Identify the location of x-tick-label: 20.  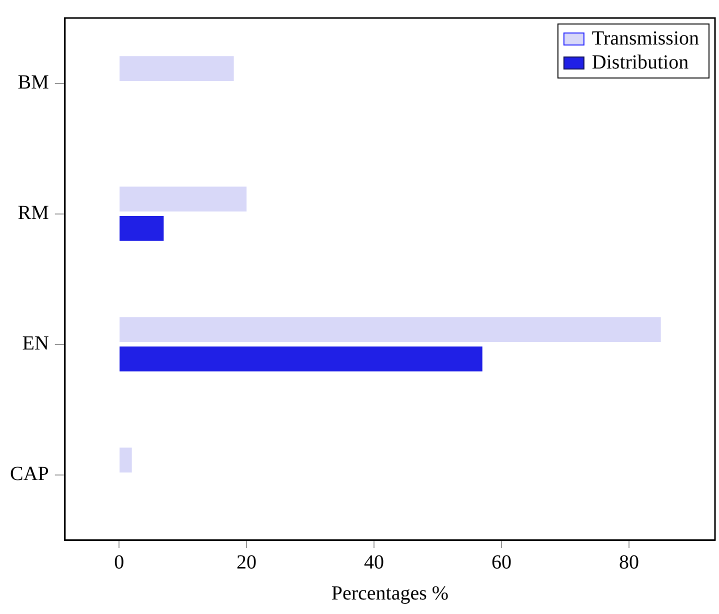
(246, 562).